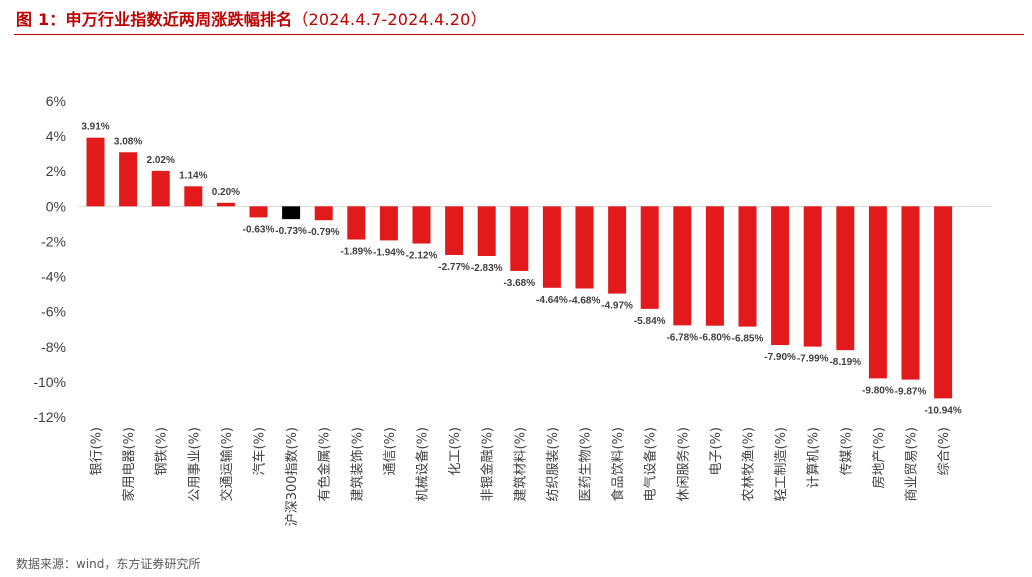 This screenshot has width=1032, height=577. What do you see at coordinates (194, 464) in the screenshot?
I see `category-label: 公用事业(%)` at bounding box center [194, 464].